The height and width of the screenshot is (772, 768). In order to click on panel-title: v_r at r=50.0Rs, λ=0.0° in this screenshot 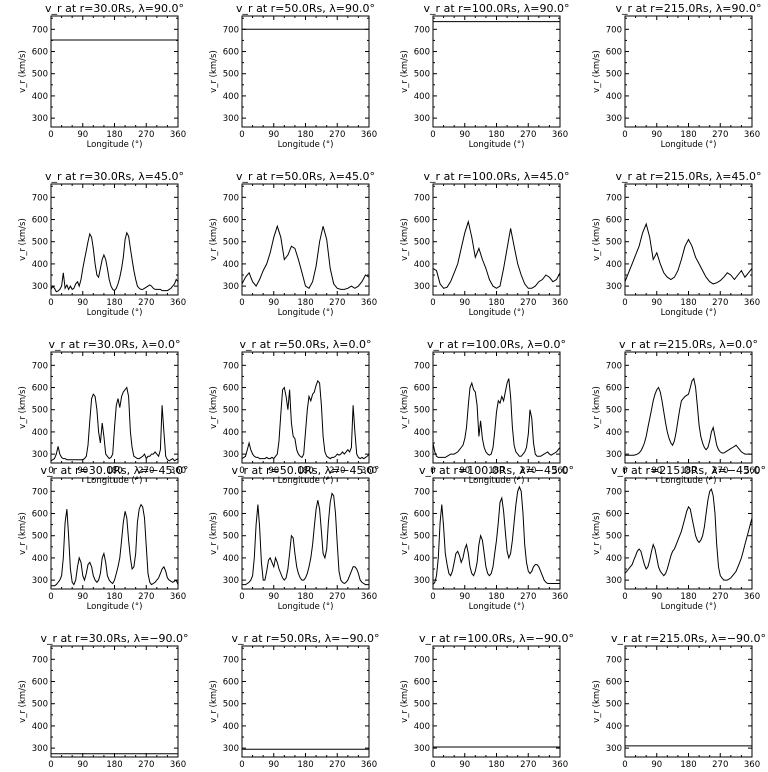, I will do `click(306, 344)`.